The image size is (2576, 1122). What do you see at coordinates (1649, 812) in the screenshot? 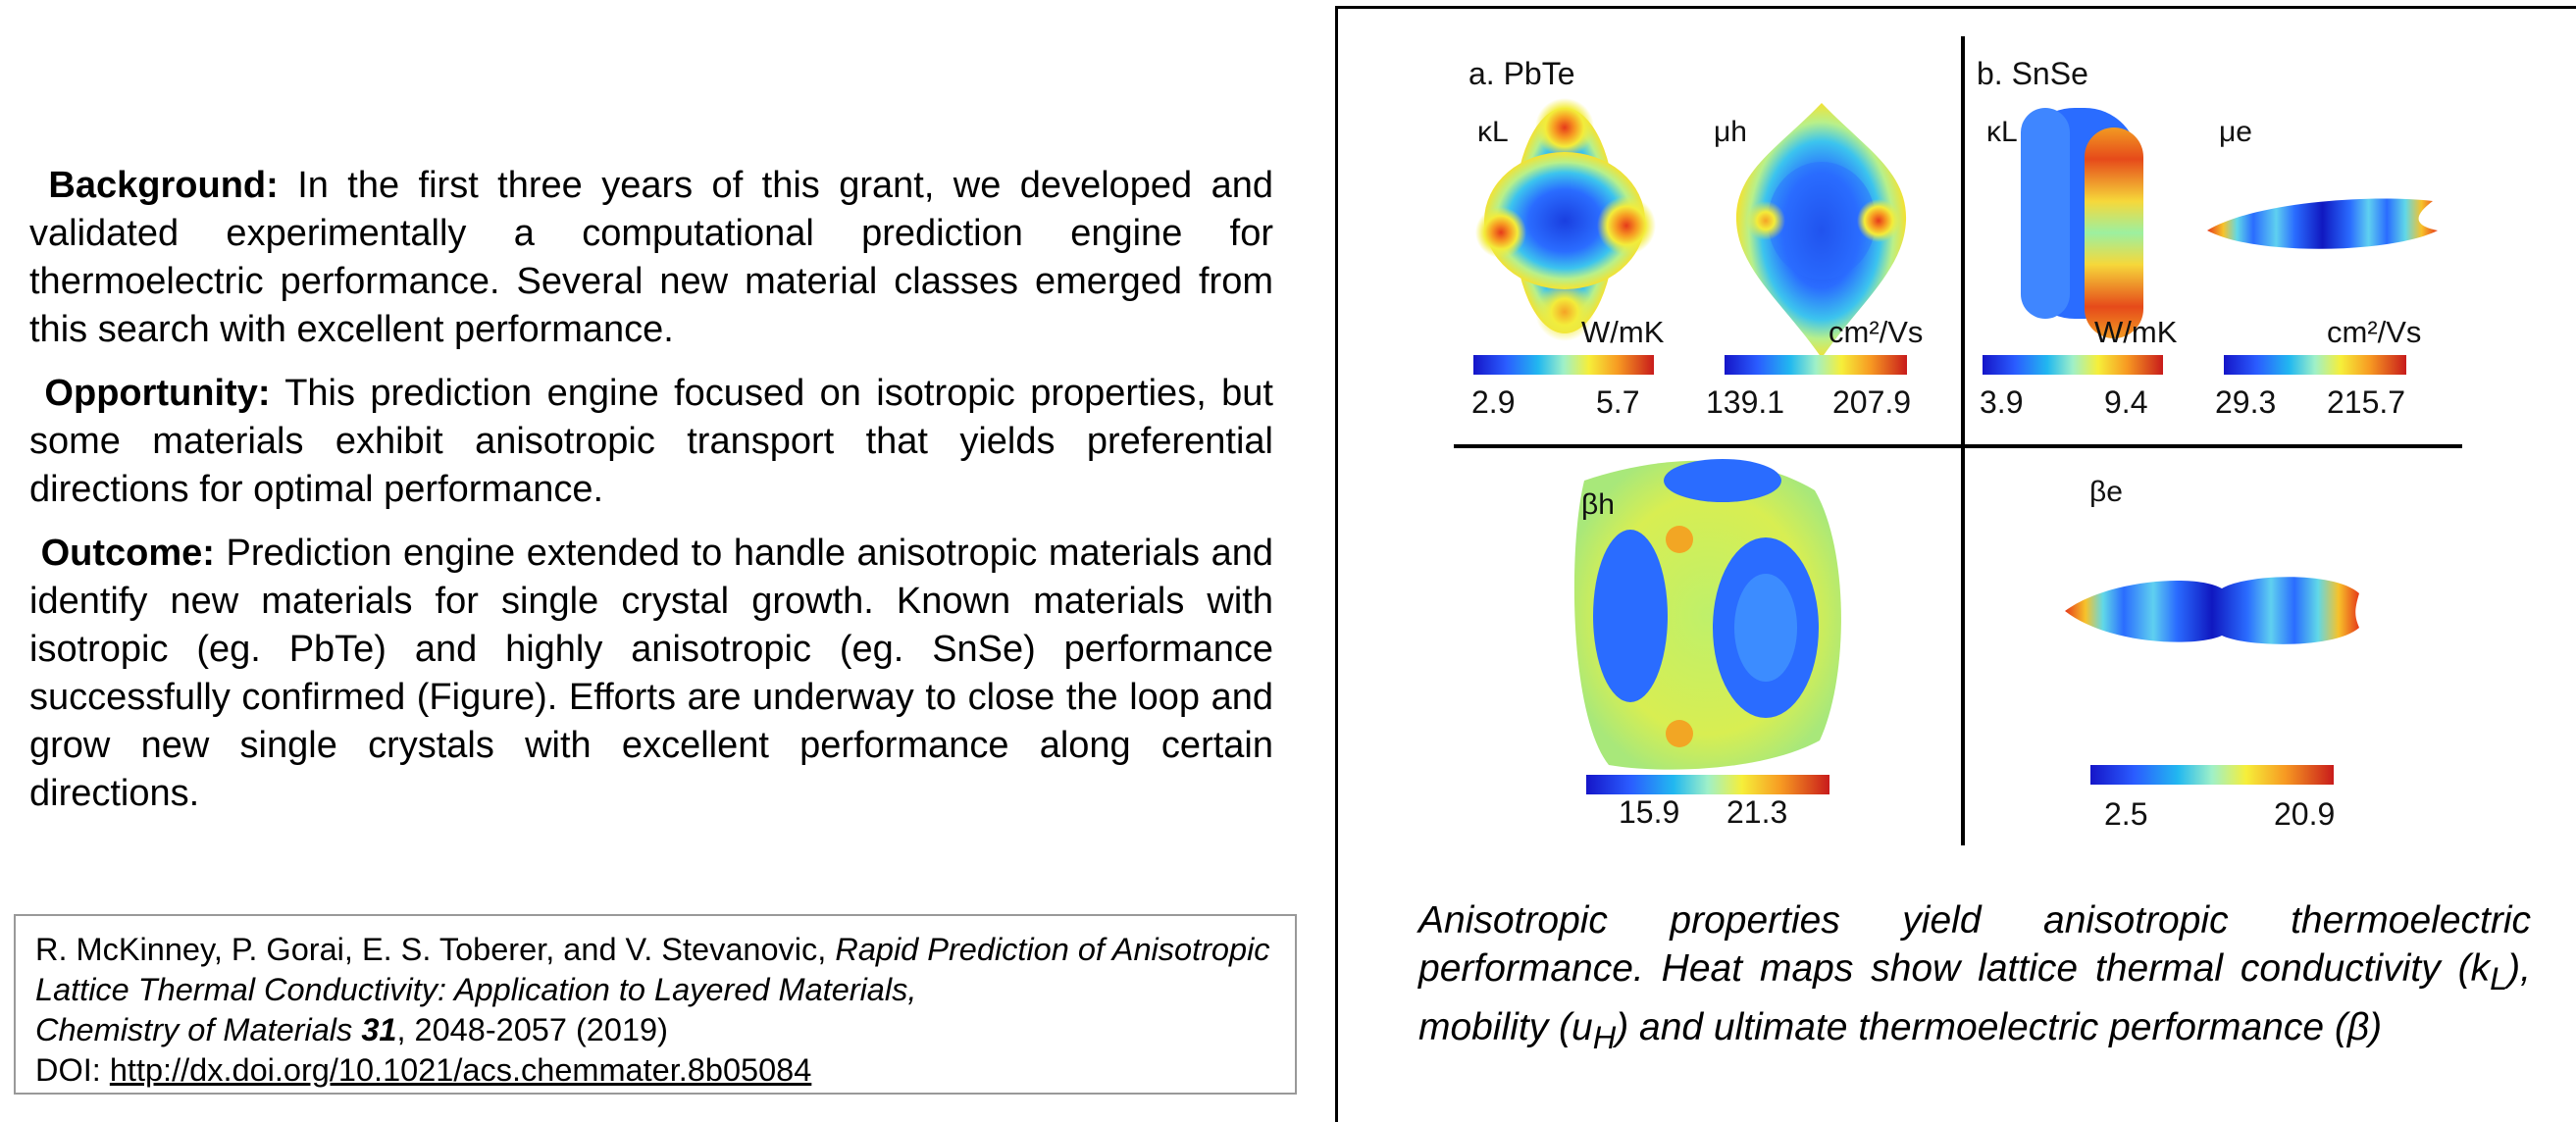
I see `tick-beta-h-min: 15.9` at bounding box center [1649, 812].